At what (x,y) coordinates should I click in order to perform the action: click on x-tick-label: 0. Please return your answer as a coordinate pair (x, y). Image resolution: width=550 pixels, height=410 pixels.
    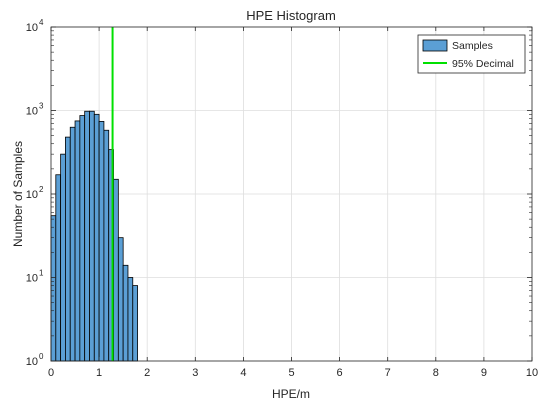
    Looking at the image, I should click on (51, 373).